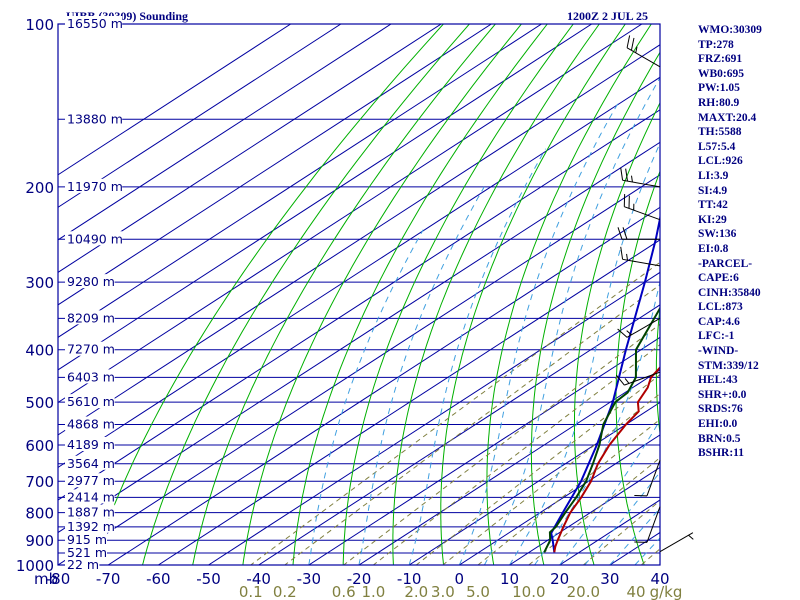 The width and height of the screenshot is (800, 600). Describe the element at coordinates (95, 118) in the screenshot. I see `height-label: 13880 m` at that location.